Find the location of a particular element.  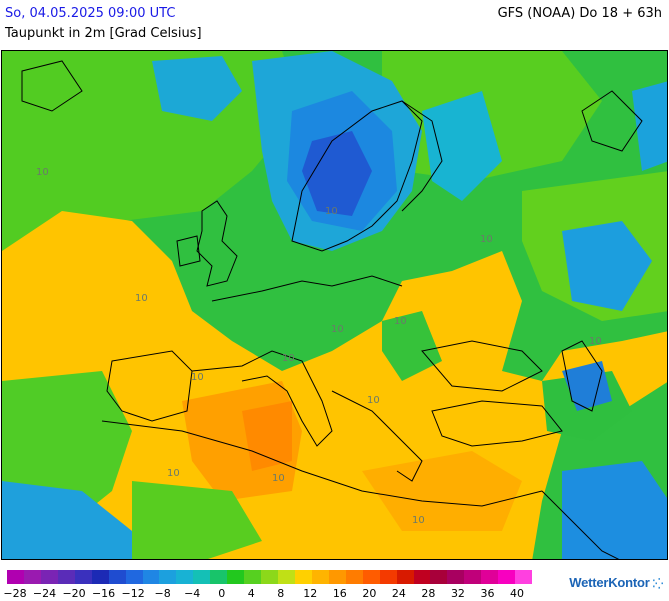

scale-tick-label: 0 is located at coordinates (222, 593).